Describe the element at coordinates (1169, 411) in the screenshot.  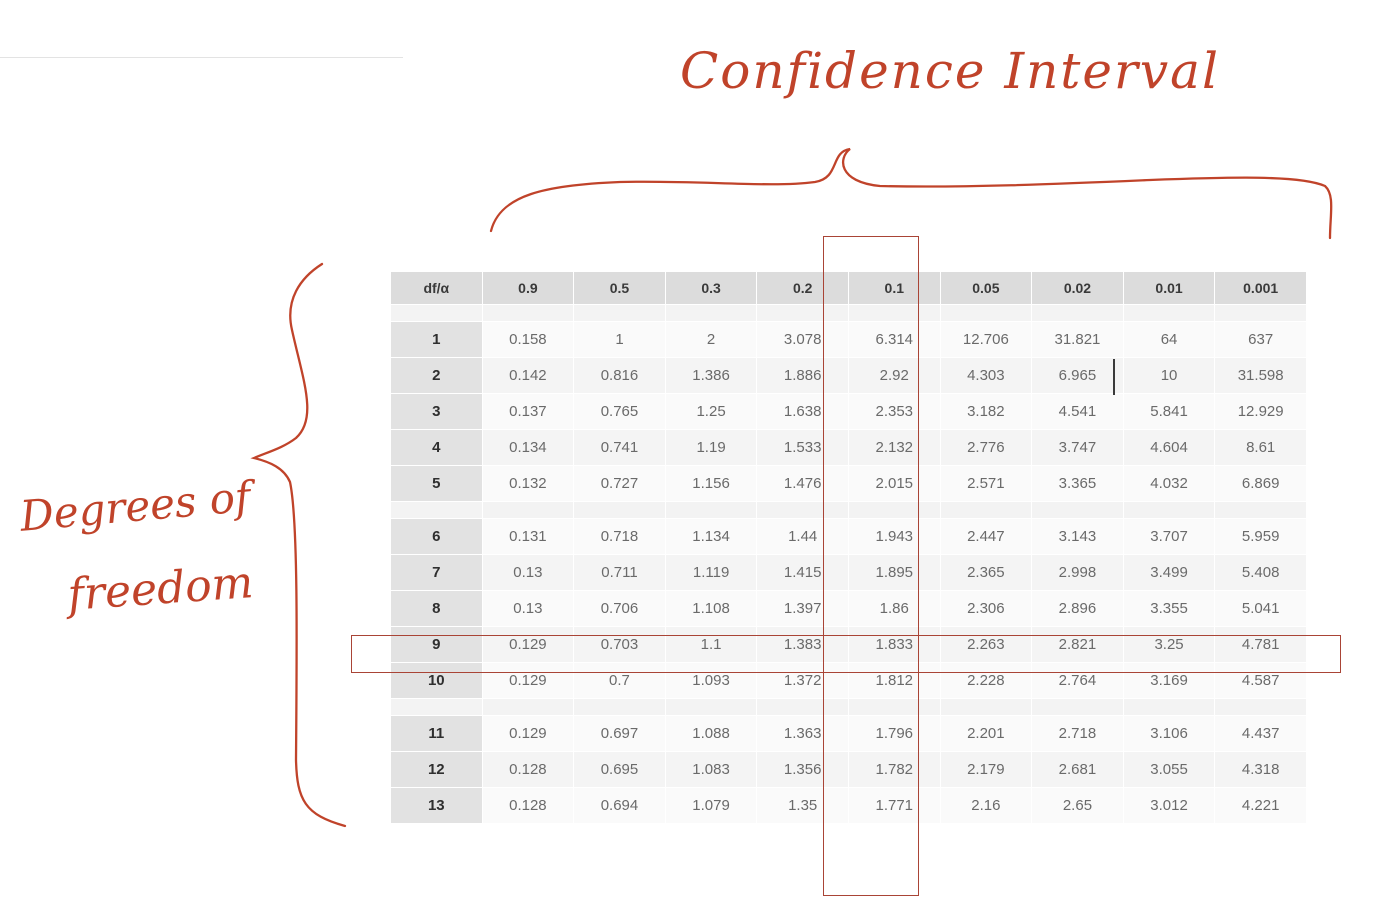
I see `critical-value-cell: 5.841` at that location.